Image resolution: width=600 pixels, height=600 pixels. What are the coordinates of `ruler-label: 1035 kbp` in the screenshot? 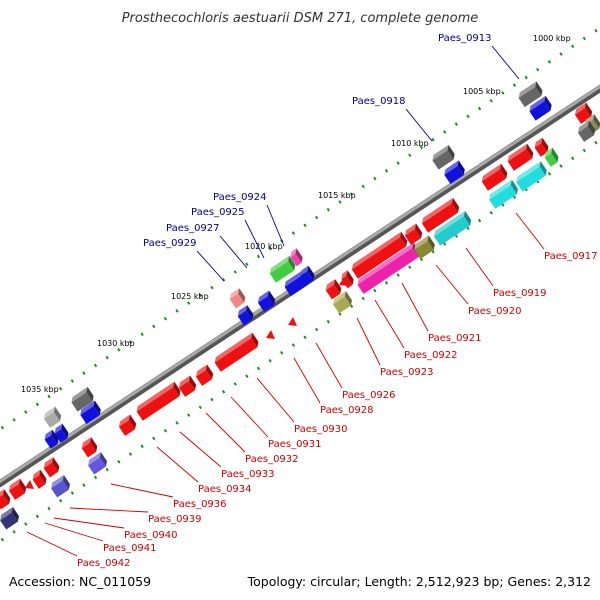 It's located at (40, 389).